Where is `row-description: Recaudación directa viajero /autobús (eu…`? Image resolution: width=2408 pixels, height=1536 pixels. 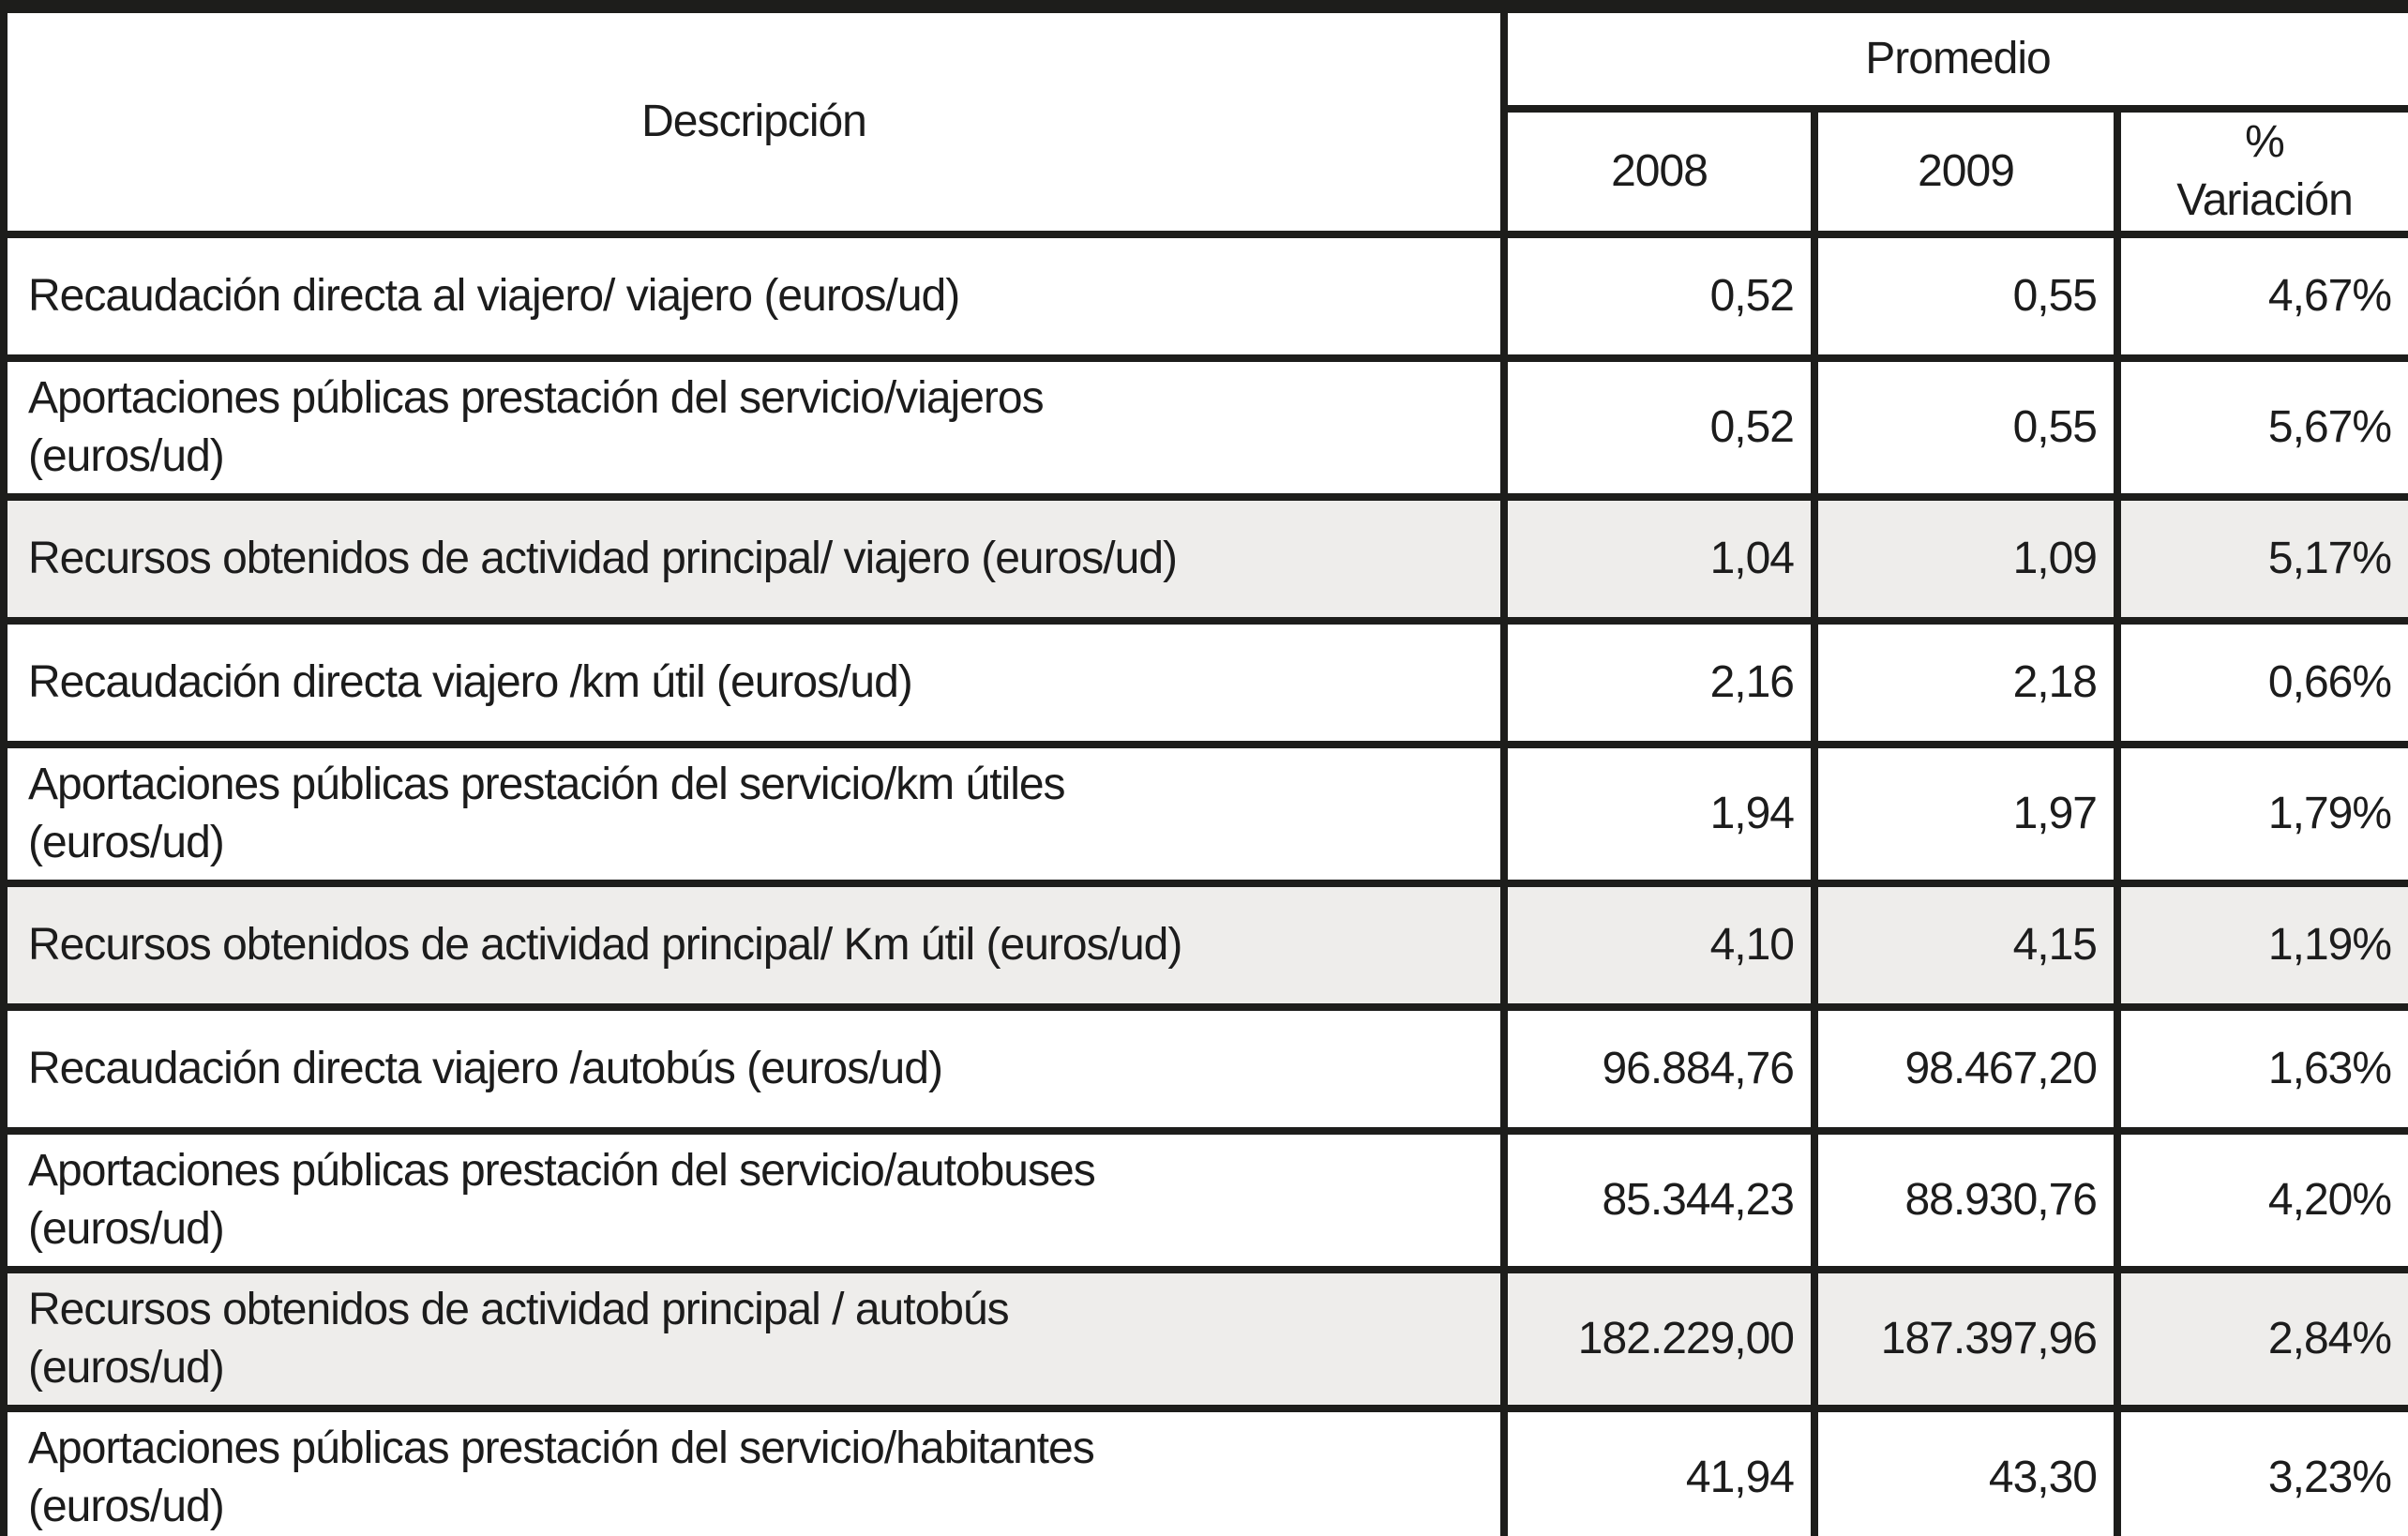
row-description: Recaudación directa viajero /autobús (eu… is located at coordinates (754, 1069).